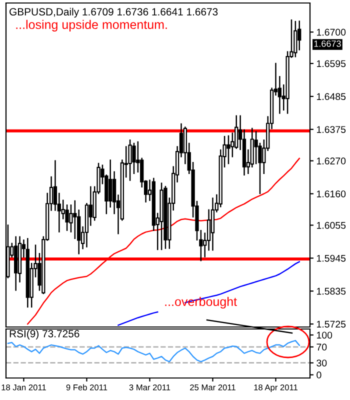  What do you see at coordinates (331, 291) in the screenshot?
I see `y-tick-label: 1.5835` at bounding box center [331, 291].